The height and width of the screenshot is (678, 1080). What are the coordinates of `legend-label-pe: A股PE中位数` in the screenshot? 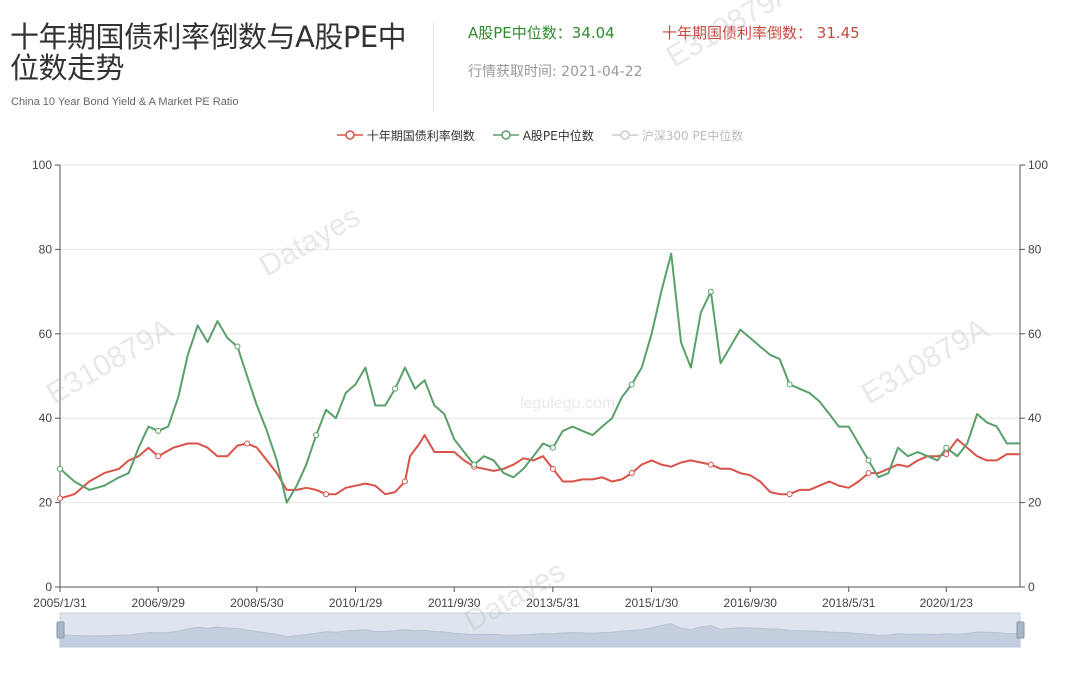 It's located at (558, 135).